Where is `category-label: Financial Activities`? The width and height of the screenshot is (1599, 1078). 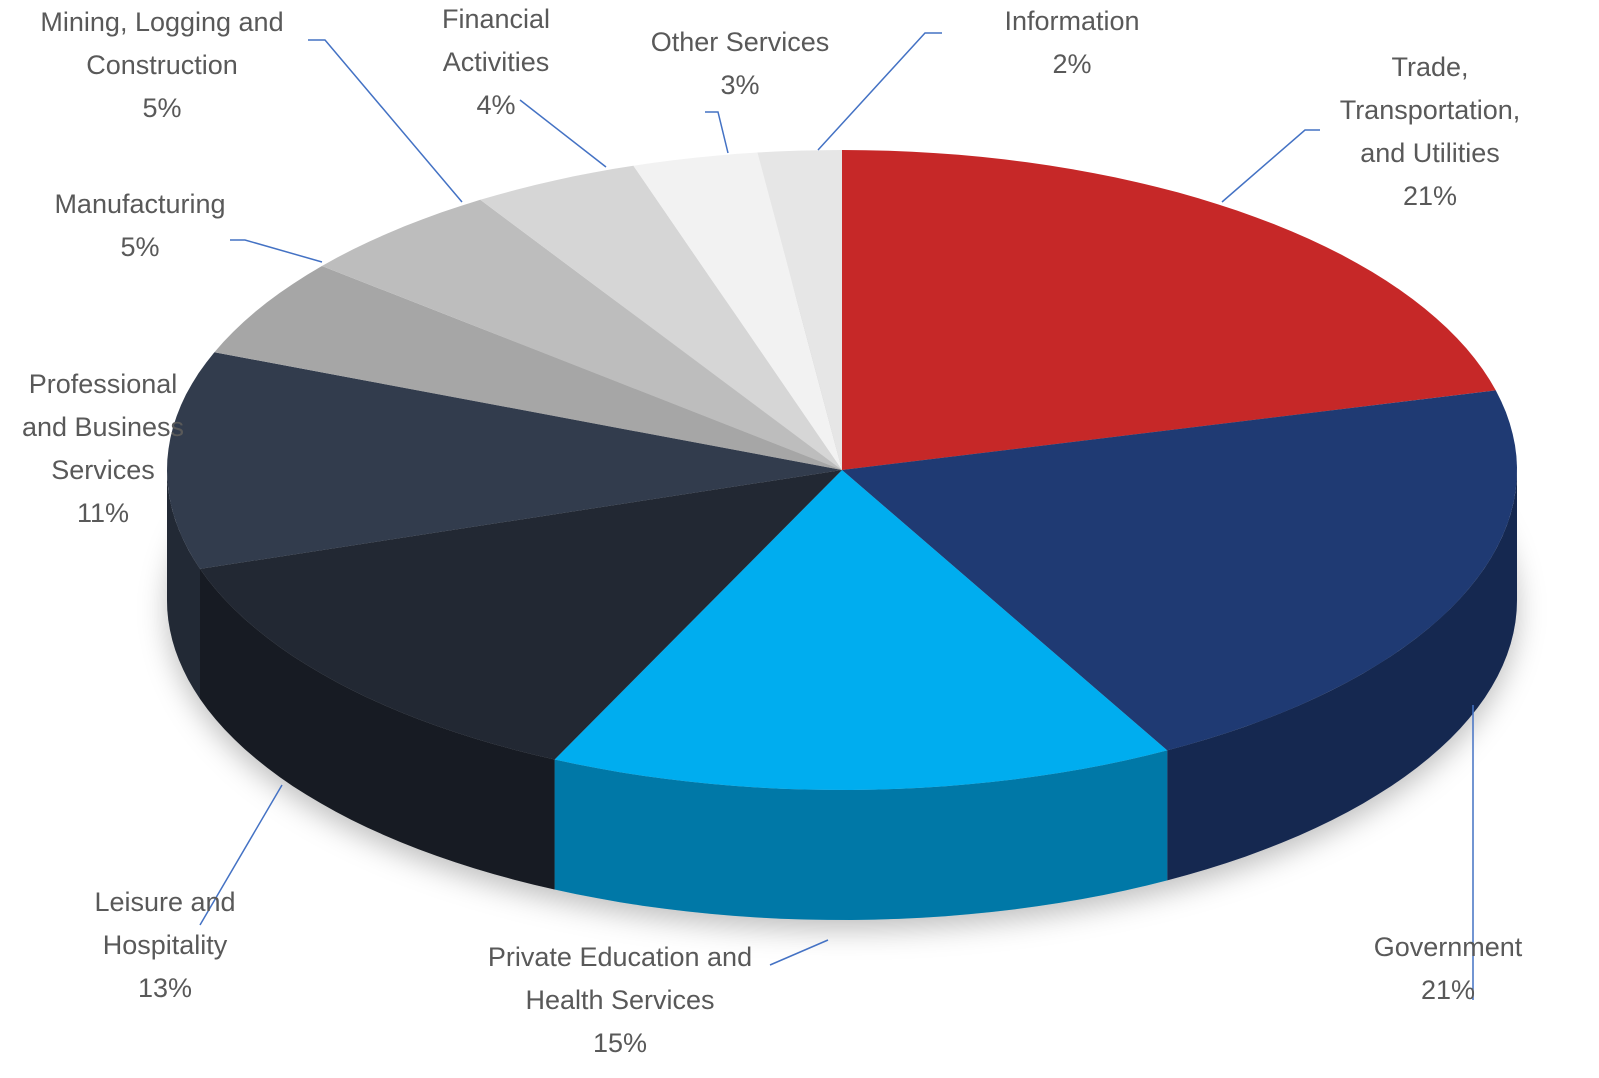 category-label: Financial Activities is located at coordinates (496, 40).